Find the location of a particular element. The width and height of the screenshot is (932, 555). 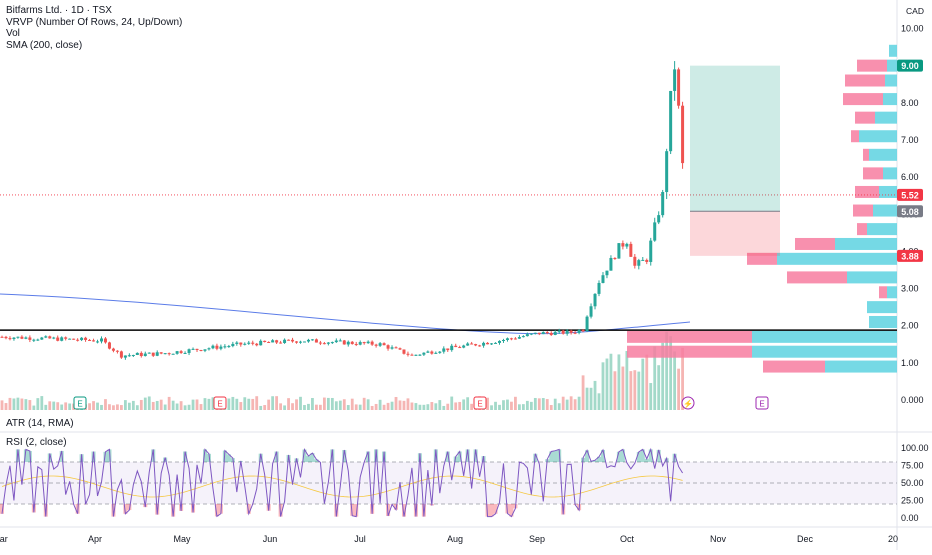

price-tick: 2.00 is located at coordinates (910, 326).